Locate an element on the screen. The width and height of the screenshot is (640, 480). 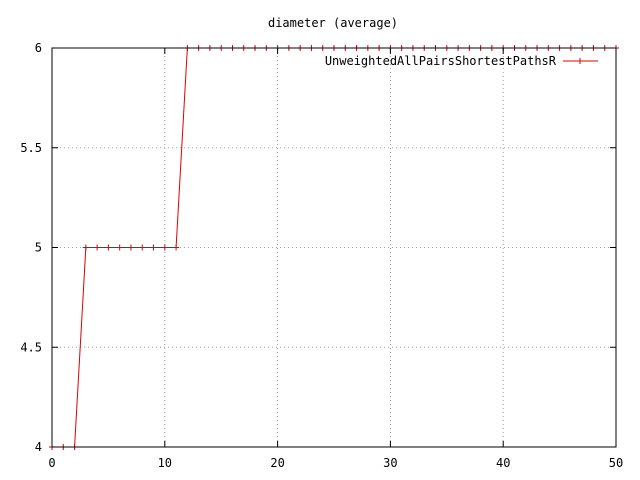
x-tick-label: 20 is located at coordinates (277, 463).